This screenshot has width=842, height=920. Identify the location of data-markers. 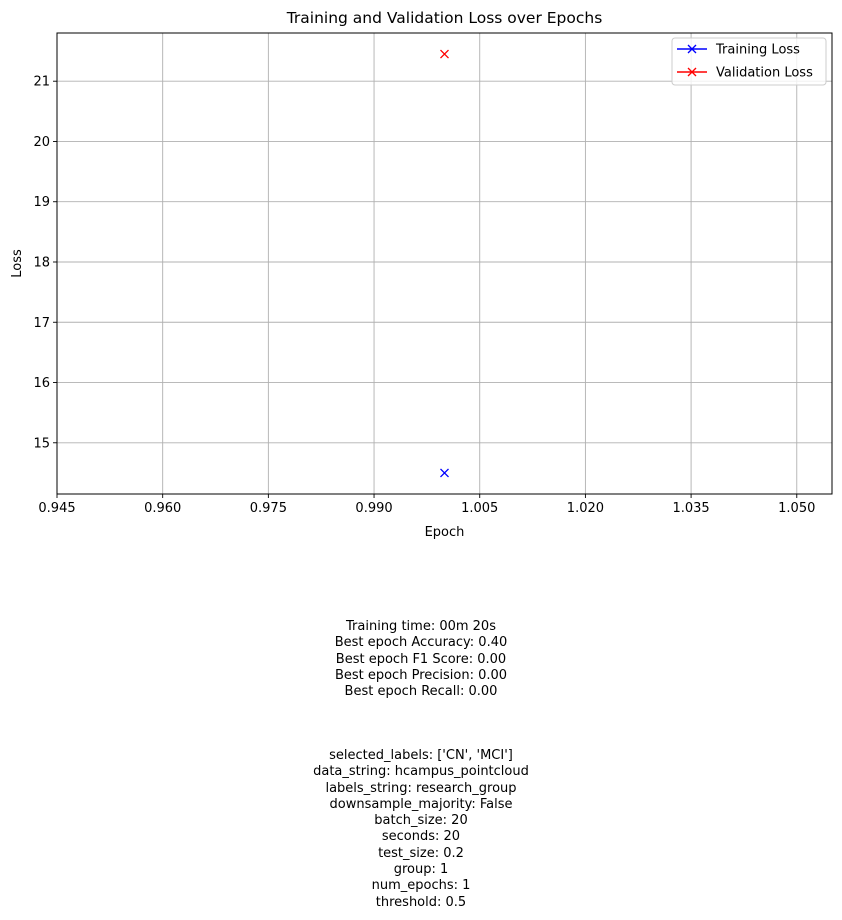
(444, 263).